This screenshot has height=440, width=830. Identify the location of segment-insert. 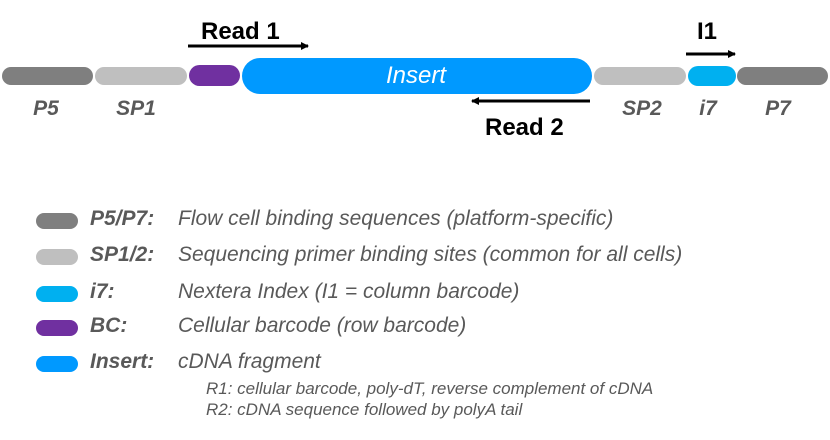
(417, 76).